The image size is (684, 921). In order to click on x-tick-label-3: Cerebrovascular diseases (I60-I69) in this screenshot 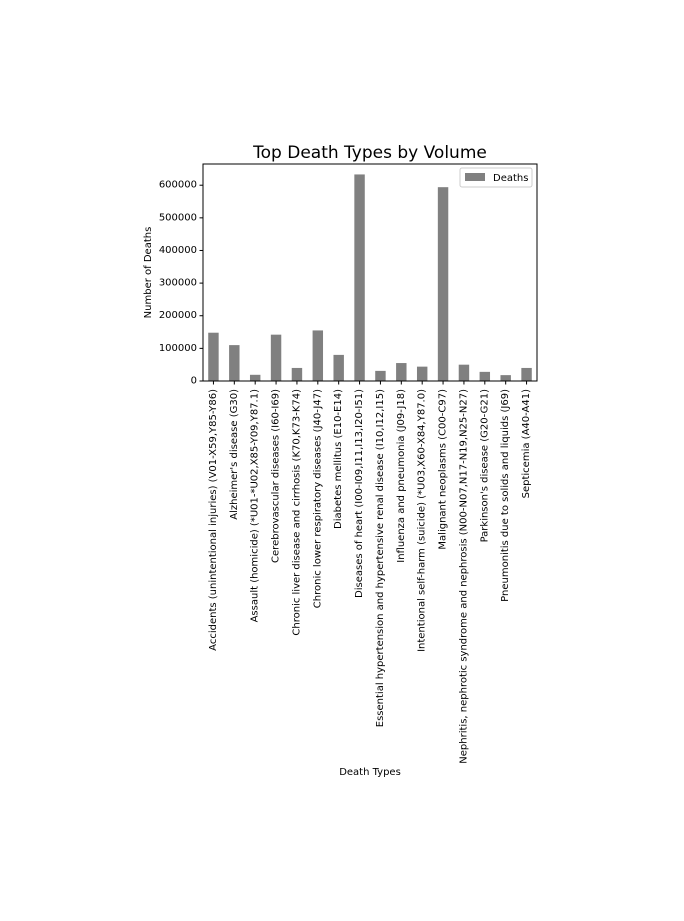, I will do `click(276, 476)`.